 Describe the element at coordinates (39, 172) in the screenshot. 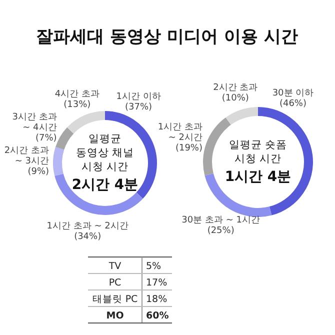

I see `data-label: (9%)` at that location.